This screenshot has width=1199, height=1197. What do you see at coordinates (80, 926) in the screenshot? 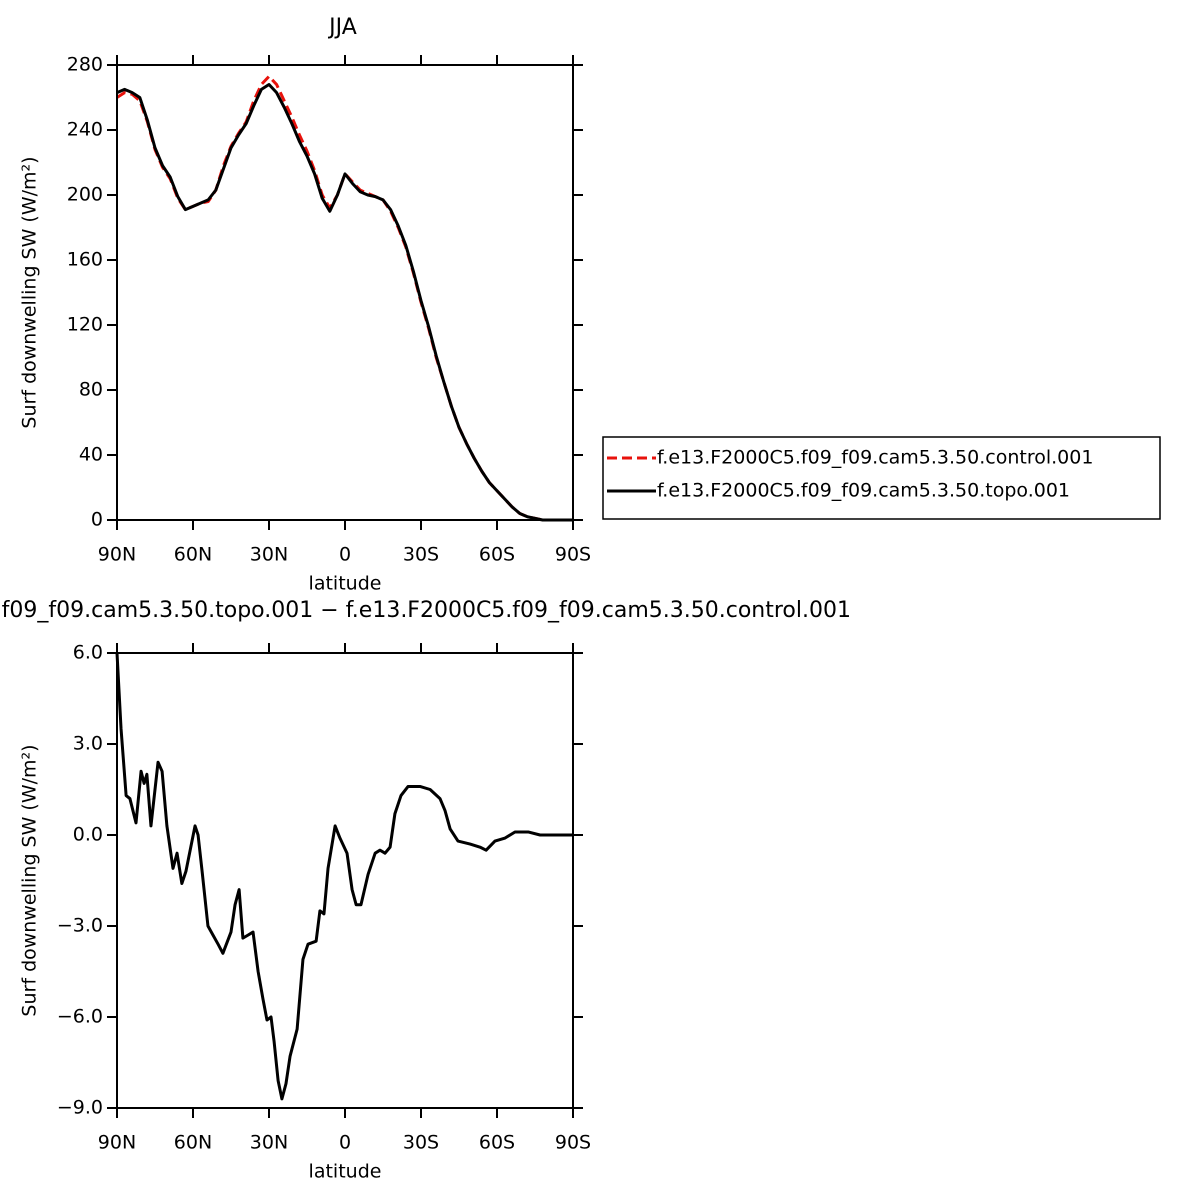
I see `y-tick-label: −3.0` at bounding box center [80, 926].